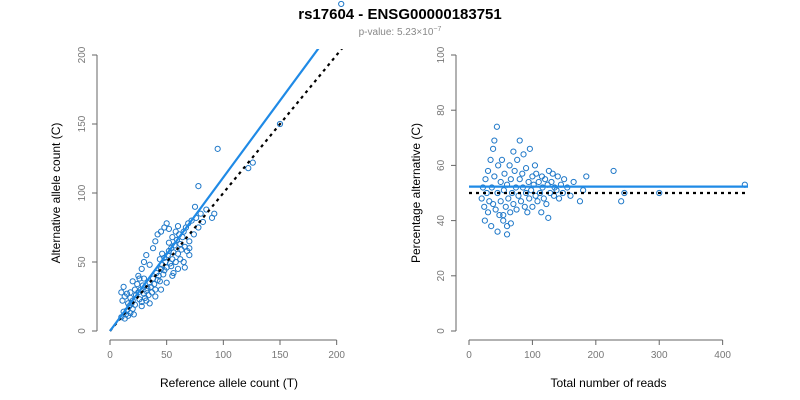 The image size is (800, 400). What do you see at coordinates (396, 32) in the screenshot?
I see `subtitle-text: p-value: 5.23×10` at bounding box center [396, 32].